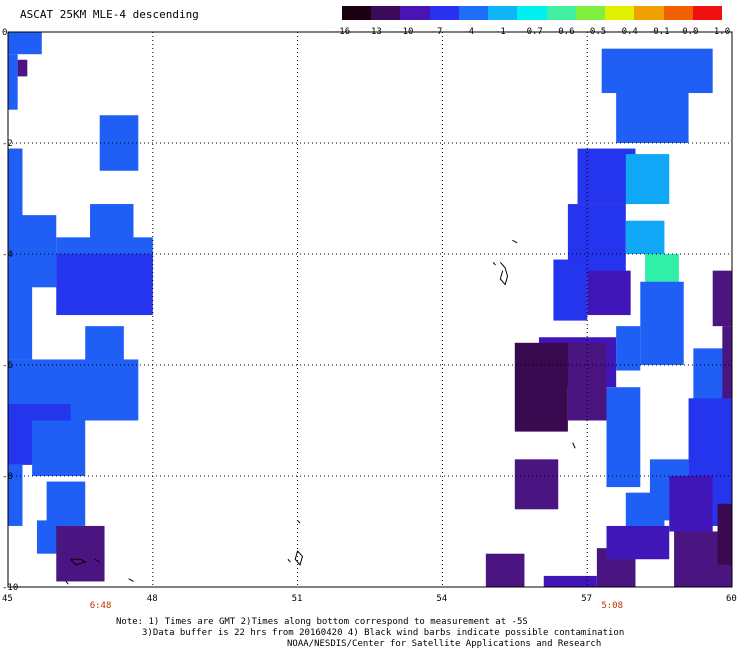 The height and width of the screenshot is (650, 740). What do you see at coordinates (731, 599) in the screenshot?
I see `longitude-tick-label: 60` at bounding box center [731, 599].